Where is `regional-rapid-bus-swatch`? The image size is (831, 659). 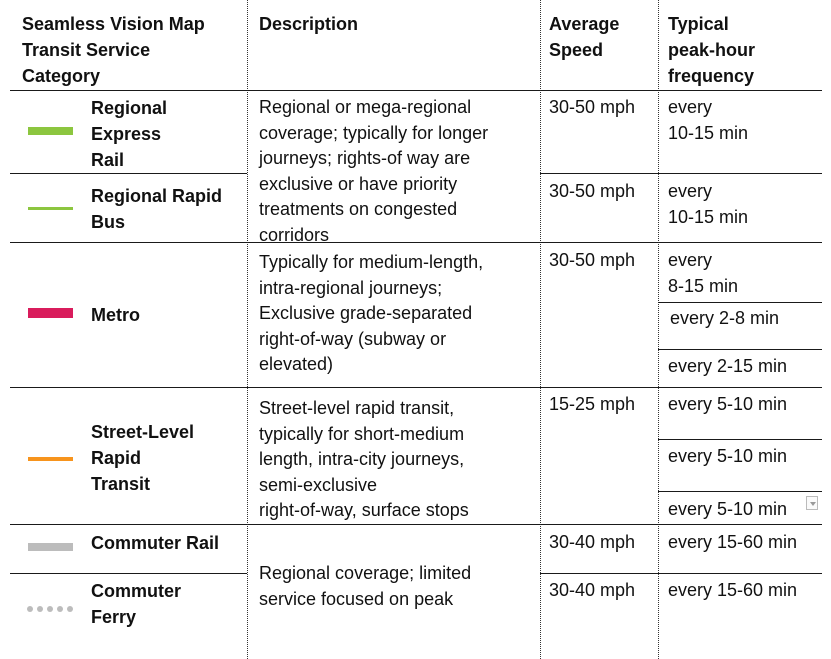
regional-rapid-bus-swatch is located at coordinates (50, 208).